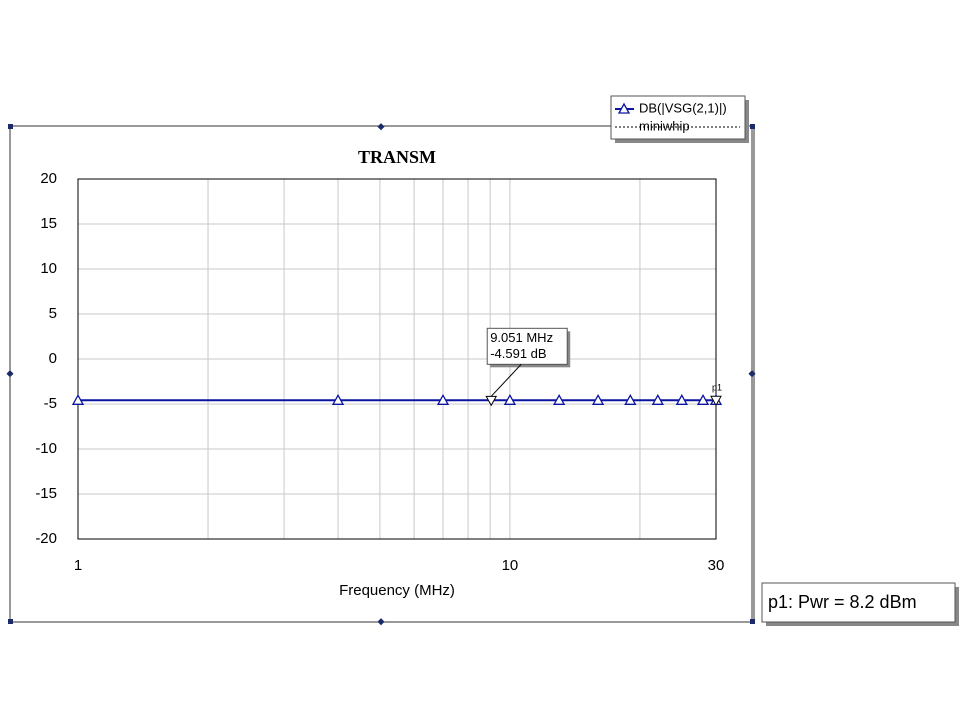 The height and width of the screenshot is (719, 969). I want to click on marker-label: 9.051 MHz, so click(521, 337).